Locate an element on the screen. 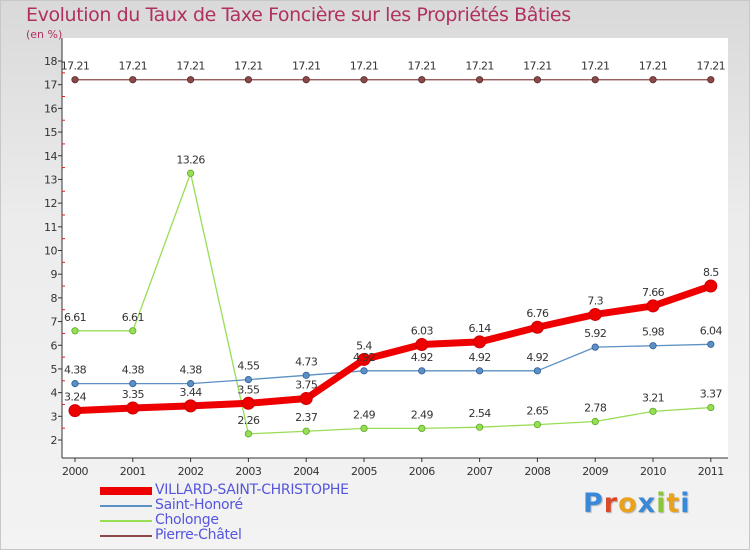 The image size is (750, 550). data-label-3-0: 17.21 is located at coordinates (75, 66).